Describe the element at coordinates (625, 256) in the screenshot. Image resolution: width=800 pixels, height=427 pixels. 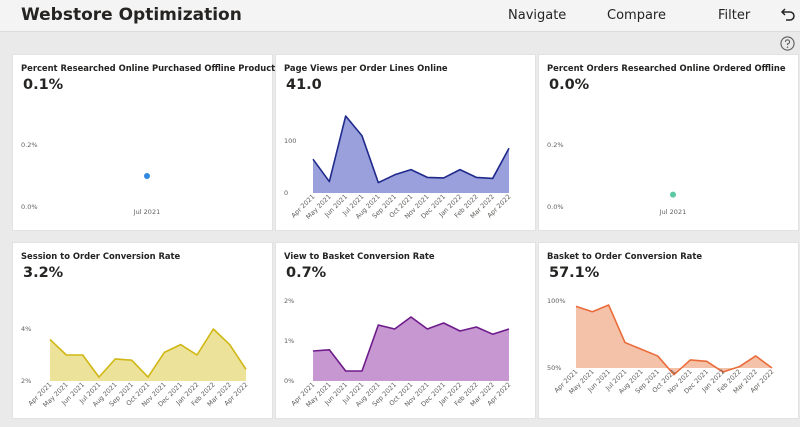
I see `card-title: Basket to Order Conversion Rate` at that location.